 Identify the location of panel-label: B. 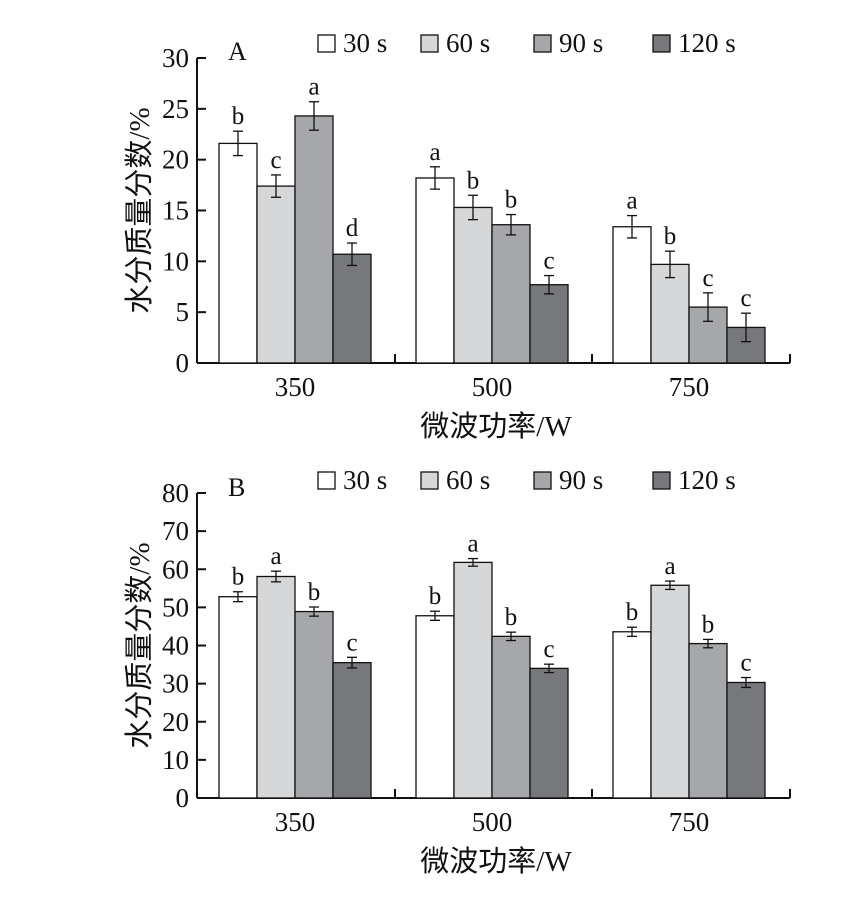
(236, 487).